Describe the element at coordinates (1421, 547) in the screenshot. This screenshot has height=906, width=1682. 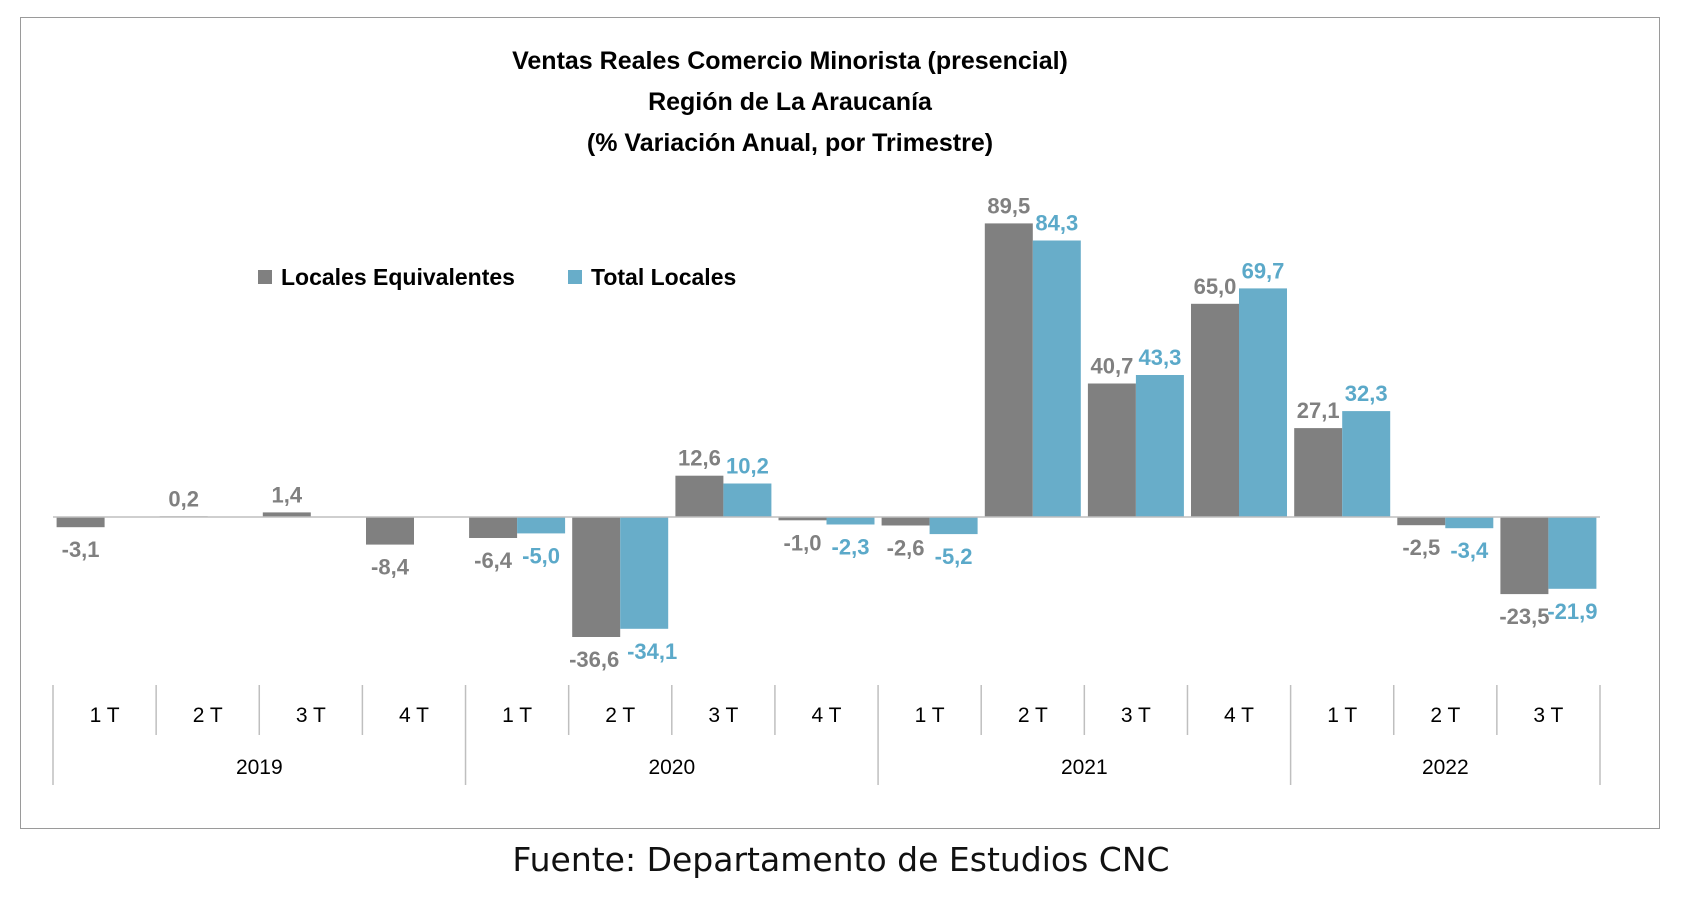
I see `data-label: -2,5` at that location.